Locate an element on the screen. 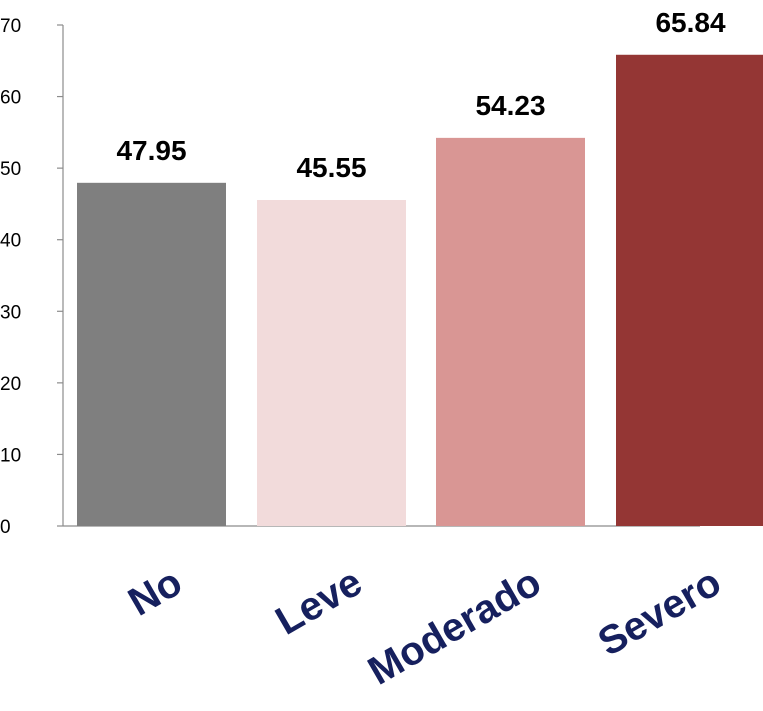 Image resolution: width=763 pixels, height=711 pixels. category-label-no: No is located at coordinates (155, 592).